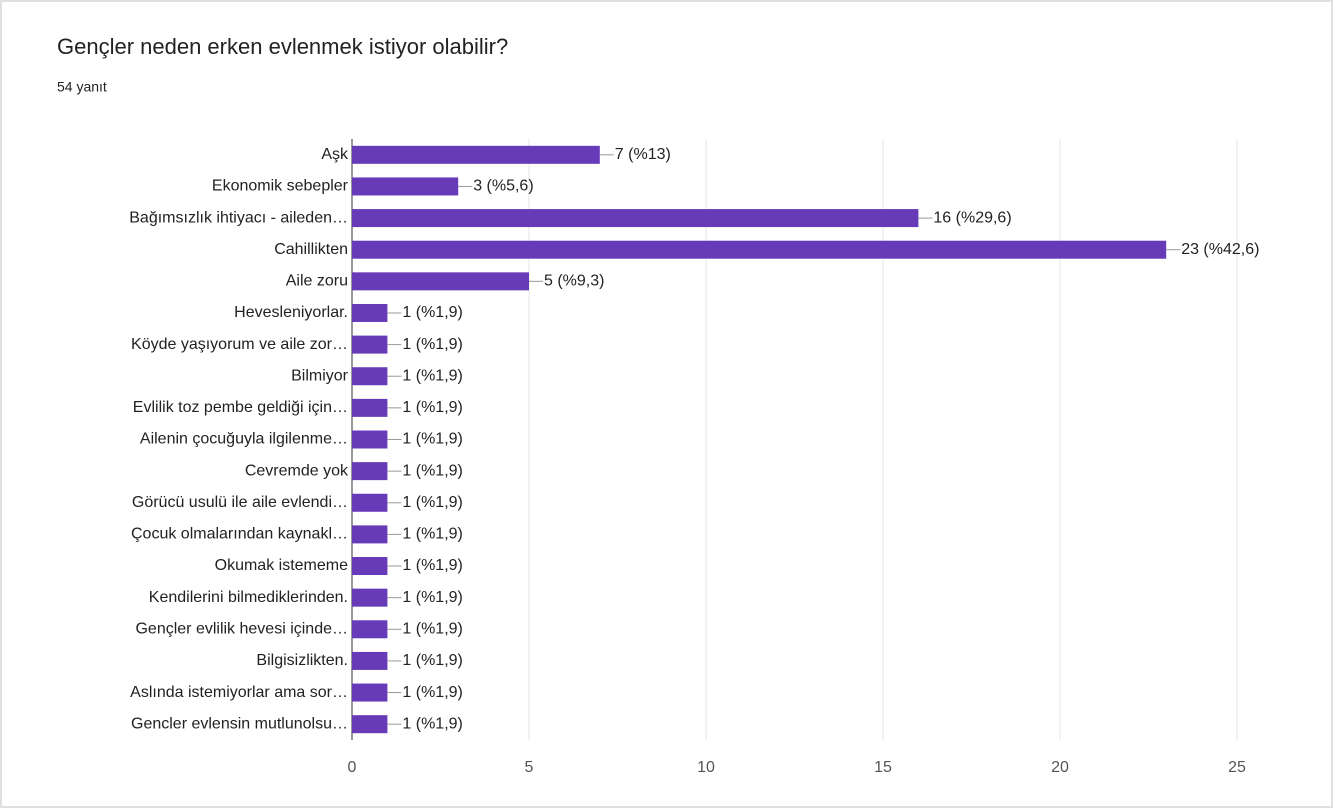 This screenshot has width=1333, height=808. I want to click on x-tick-label: 15, so click(883, 767).